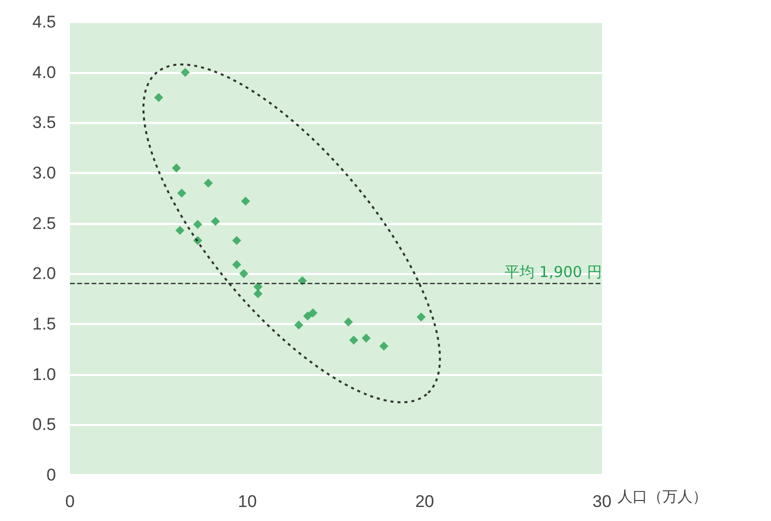 This screenshot has width=771, height=521. Describe the element at coordinates (602, 501) in the screenshot. I see `x-tick-label: 30` at that location.